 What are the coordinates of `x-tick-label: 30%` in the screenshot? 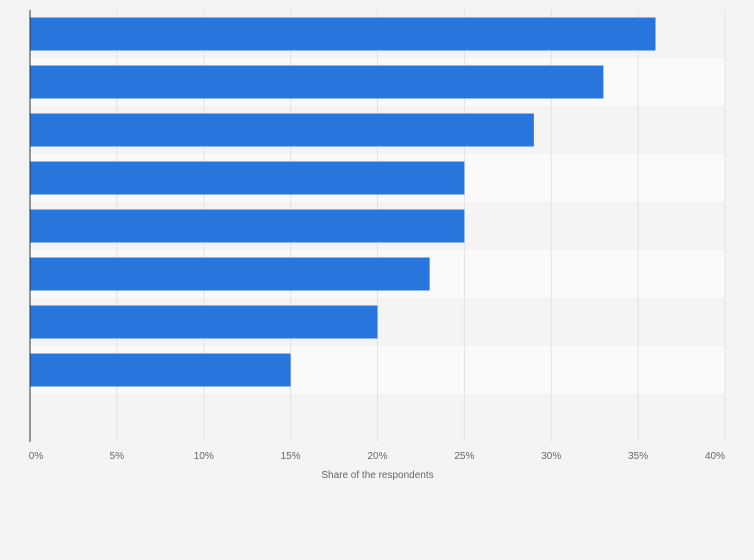 It's located at (551, 456).